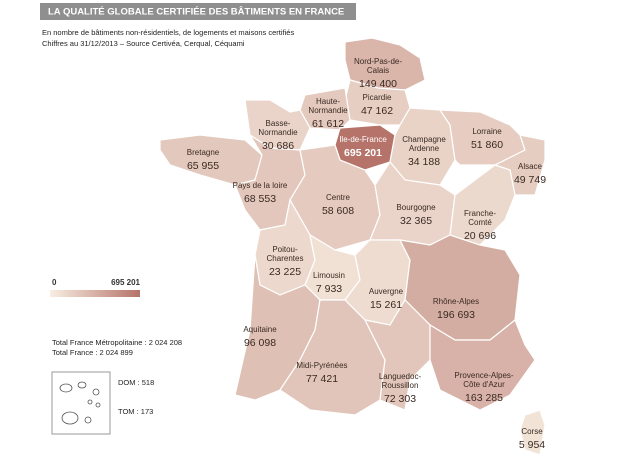  Describe the element at coordinates (378, 61) in the screenshot. I see `region-name: Nord-Pas-de-` at that location.